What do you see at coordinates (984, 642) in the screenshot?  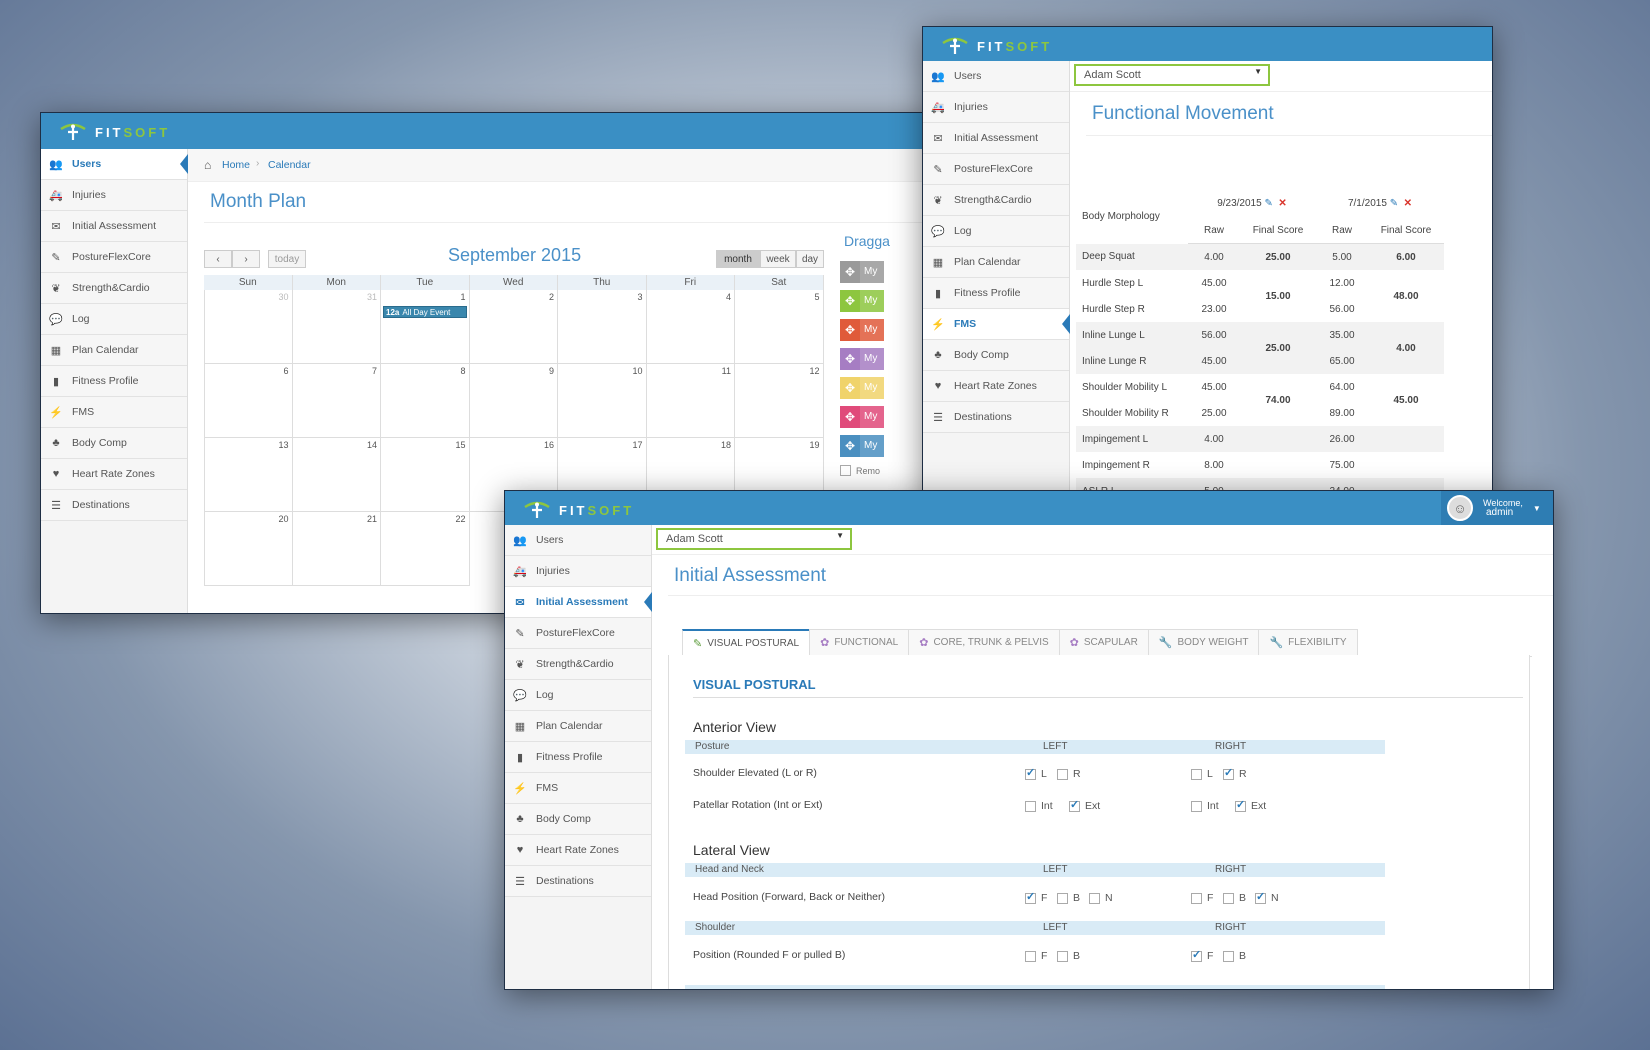 I see `tab-core-trunk-pelvis: ✿ CORE, TRUNK & PELVIS` at bounding box center [984, 642].